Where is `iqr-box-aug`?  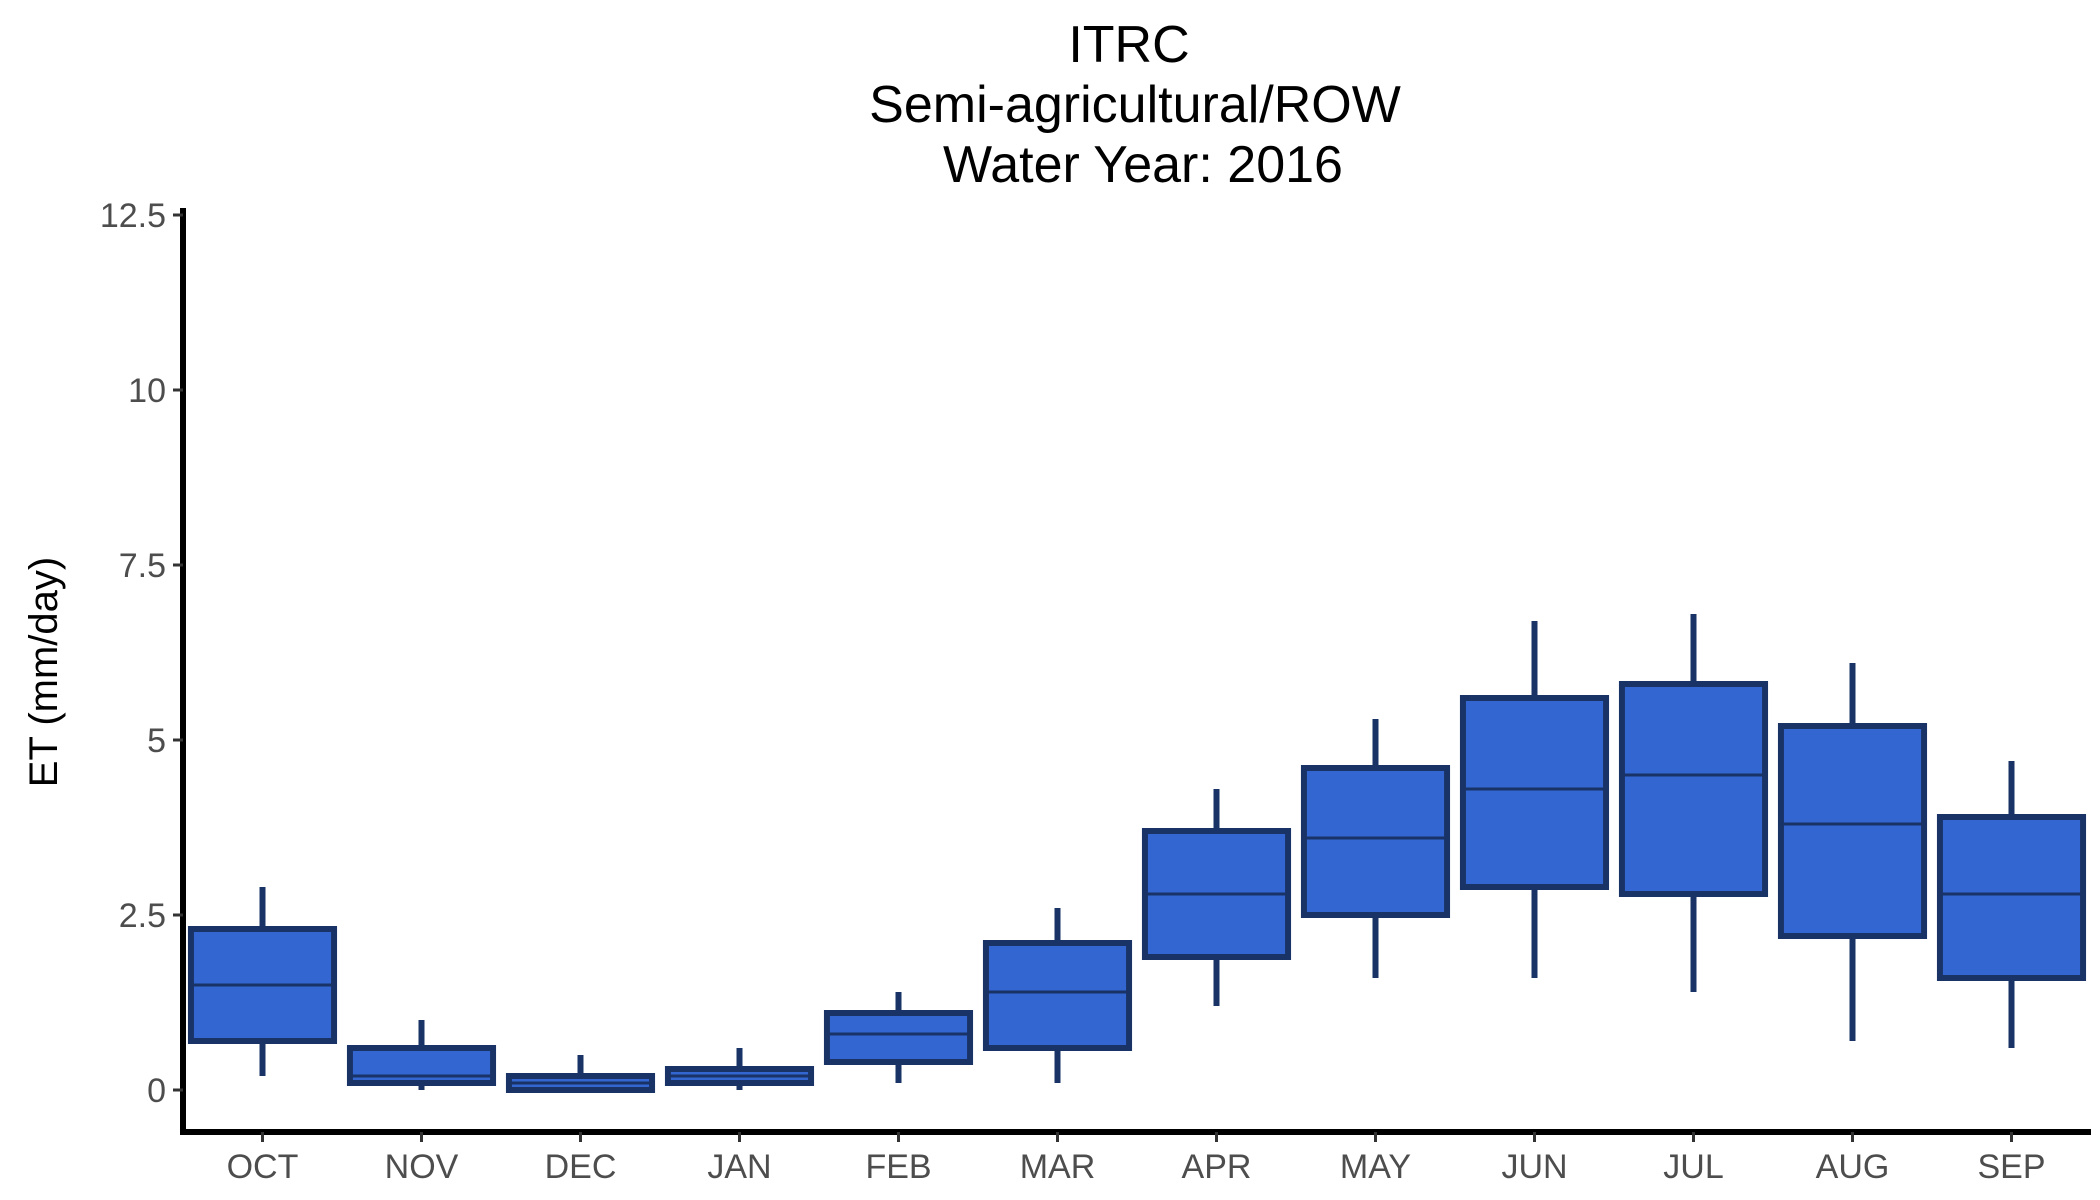 iqr-box-aug is located at coordinates (1852, 831).